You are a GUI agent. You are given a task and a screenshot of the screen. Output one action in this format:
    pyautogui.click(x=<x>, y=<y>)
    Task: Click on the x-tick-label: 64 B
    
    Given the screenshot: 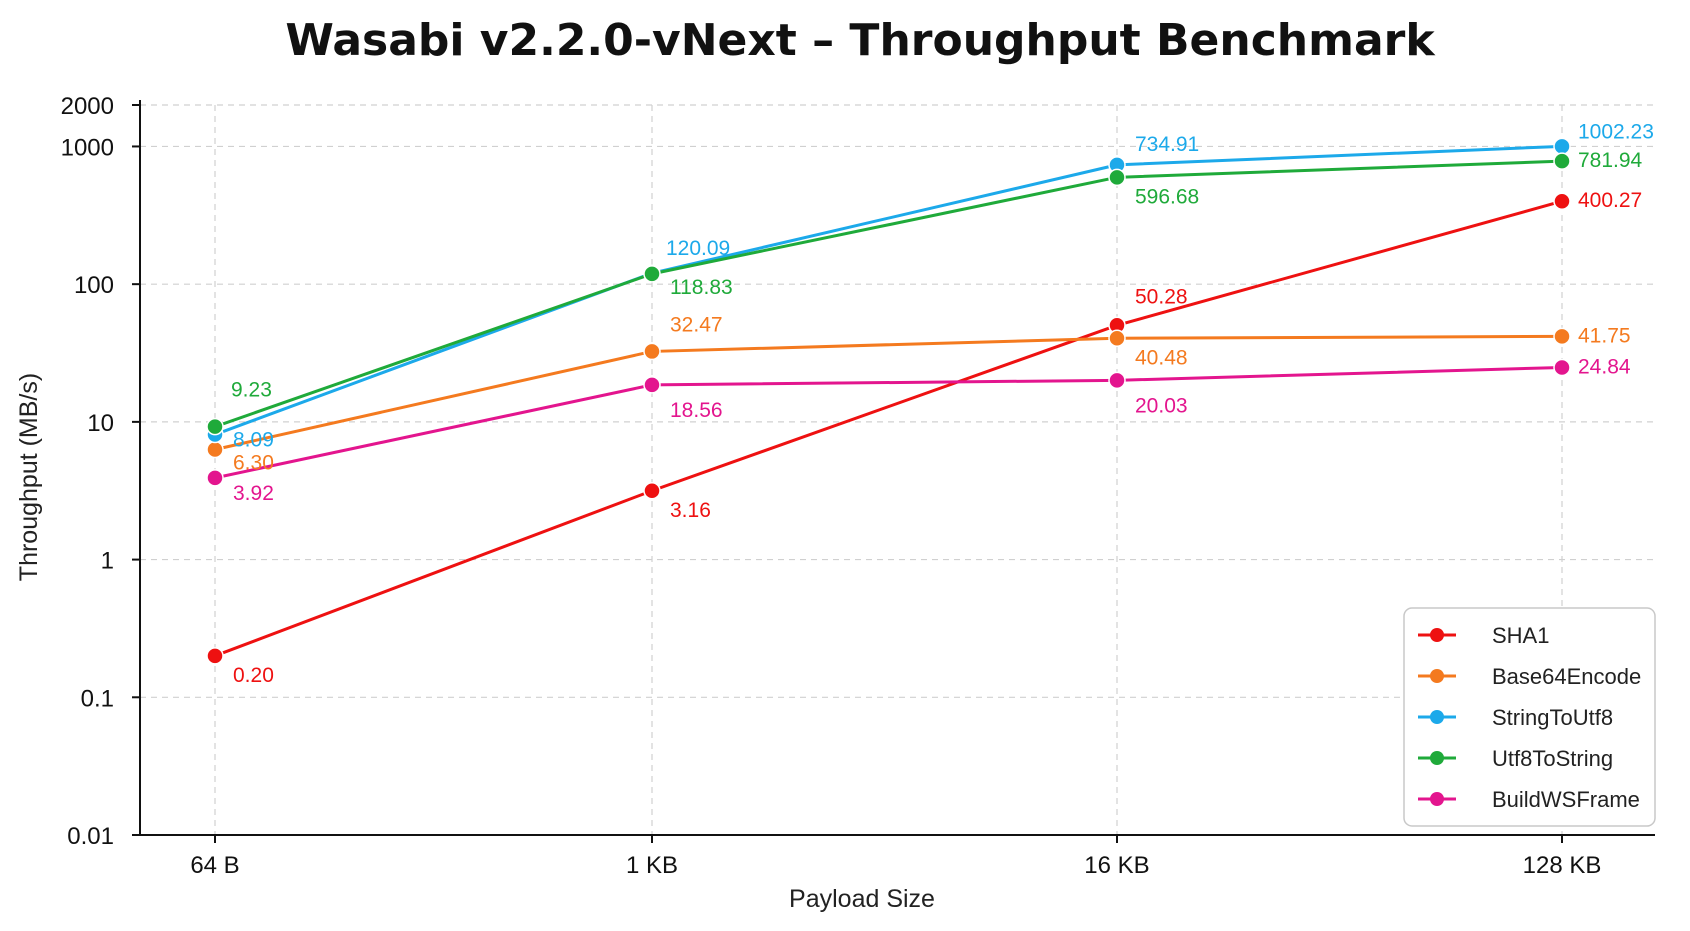 What is the action you would take?
    pyautogui.click(x=214, y=865)
    